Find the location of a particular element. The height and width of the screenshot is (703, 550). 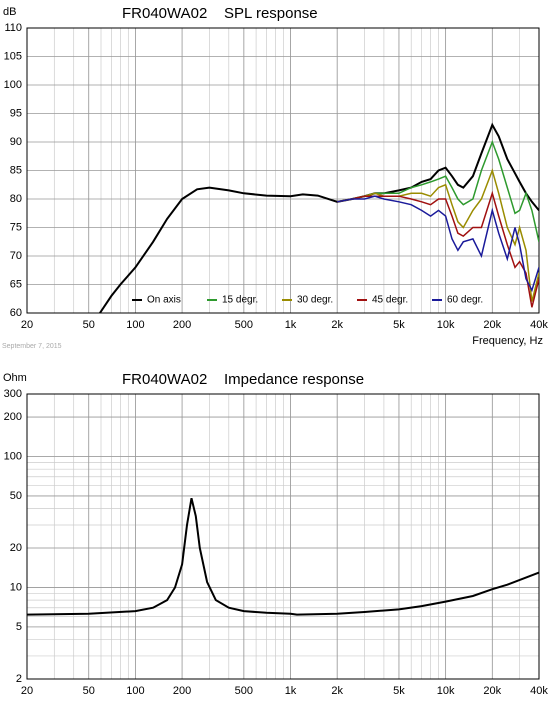

y-tick-label: 65 is located at coordinates (16, 284).